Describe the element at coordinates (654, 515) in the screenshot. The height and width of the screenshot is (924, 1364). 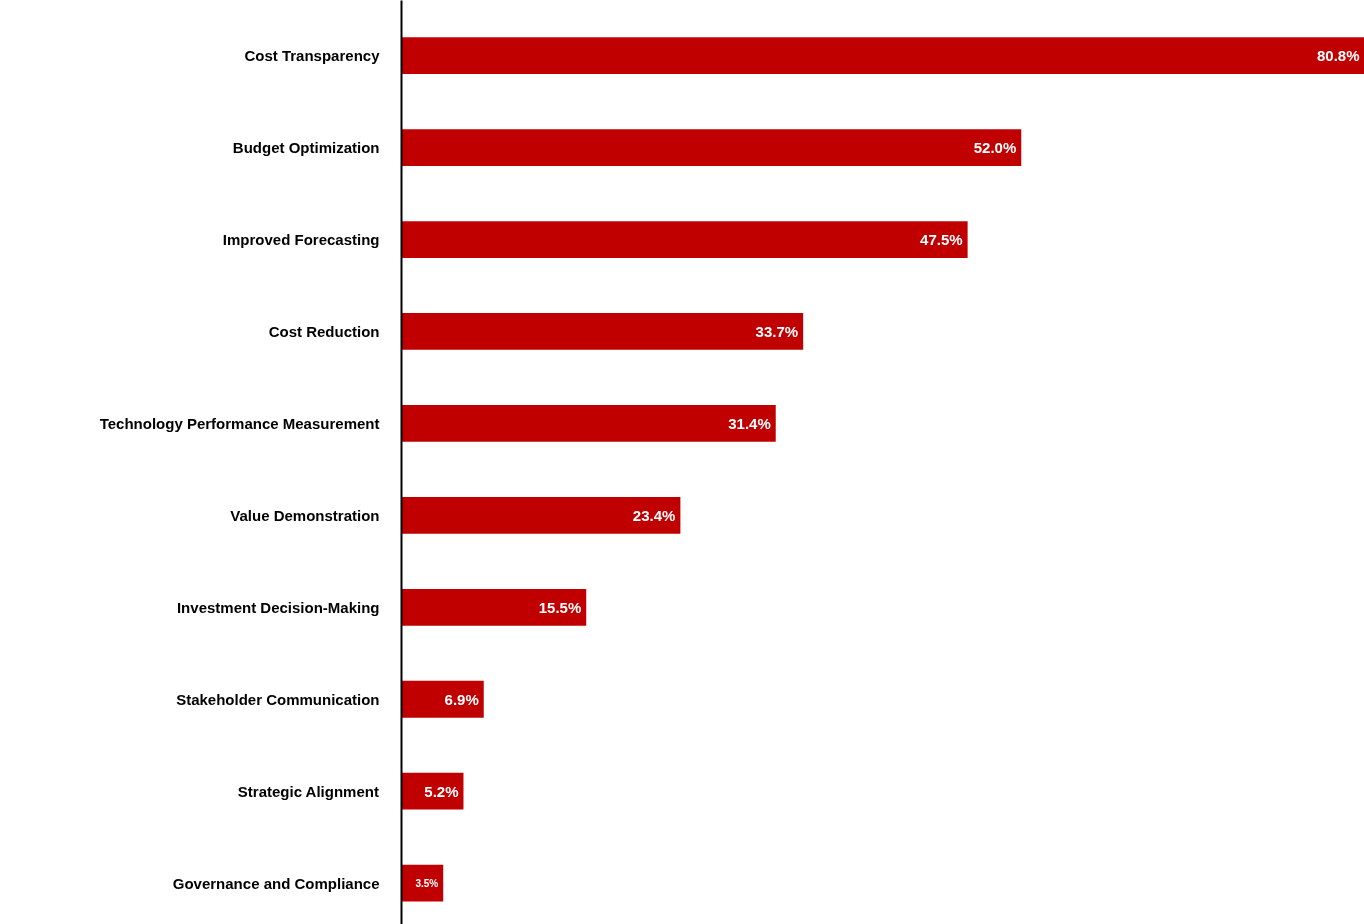
I see `data-label: 23.4%` at that location.